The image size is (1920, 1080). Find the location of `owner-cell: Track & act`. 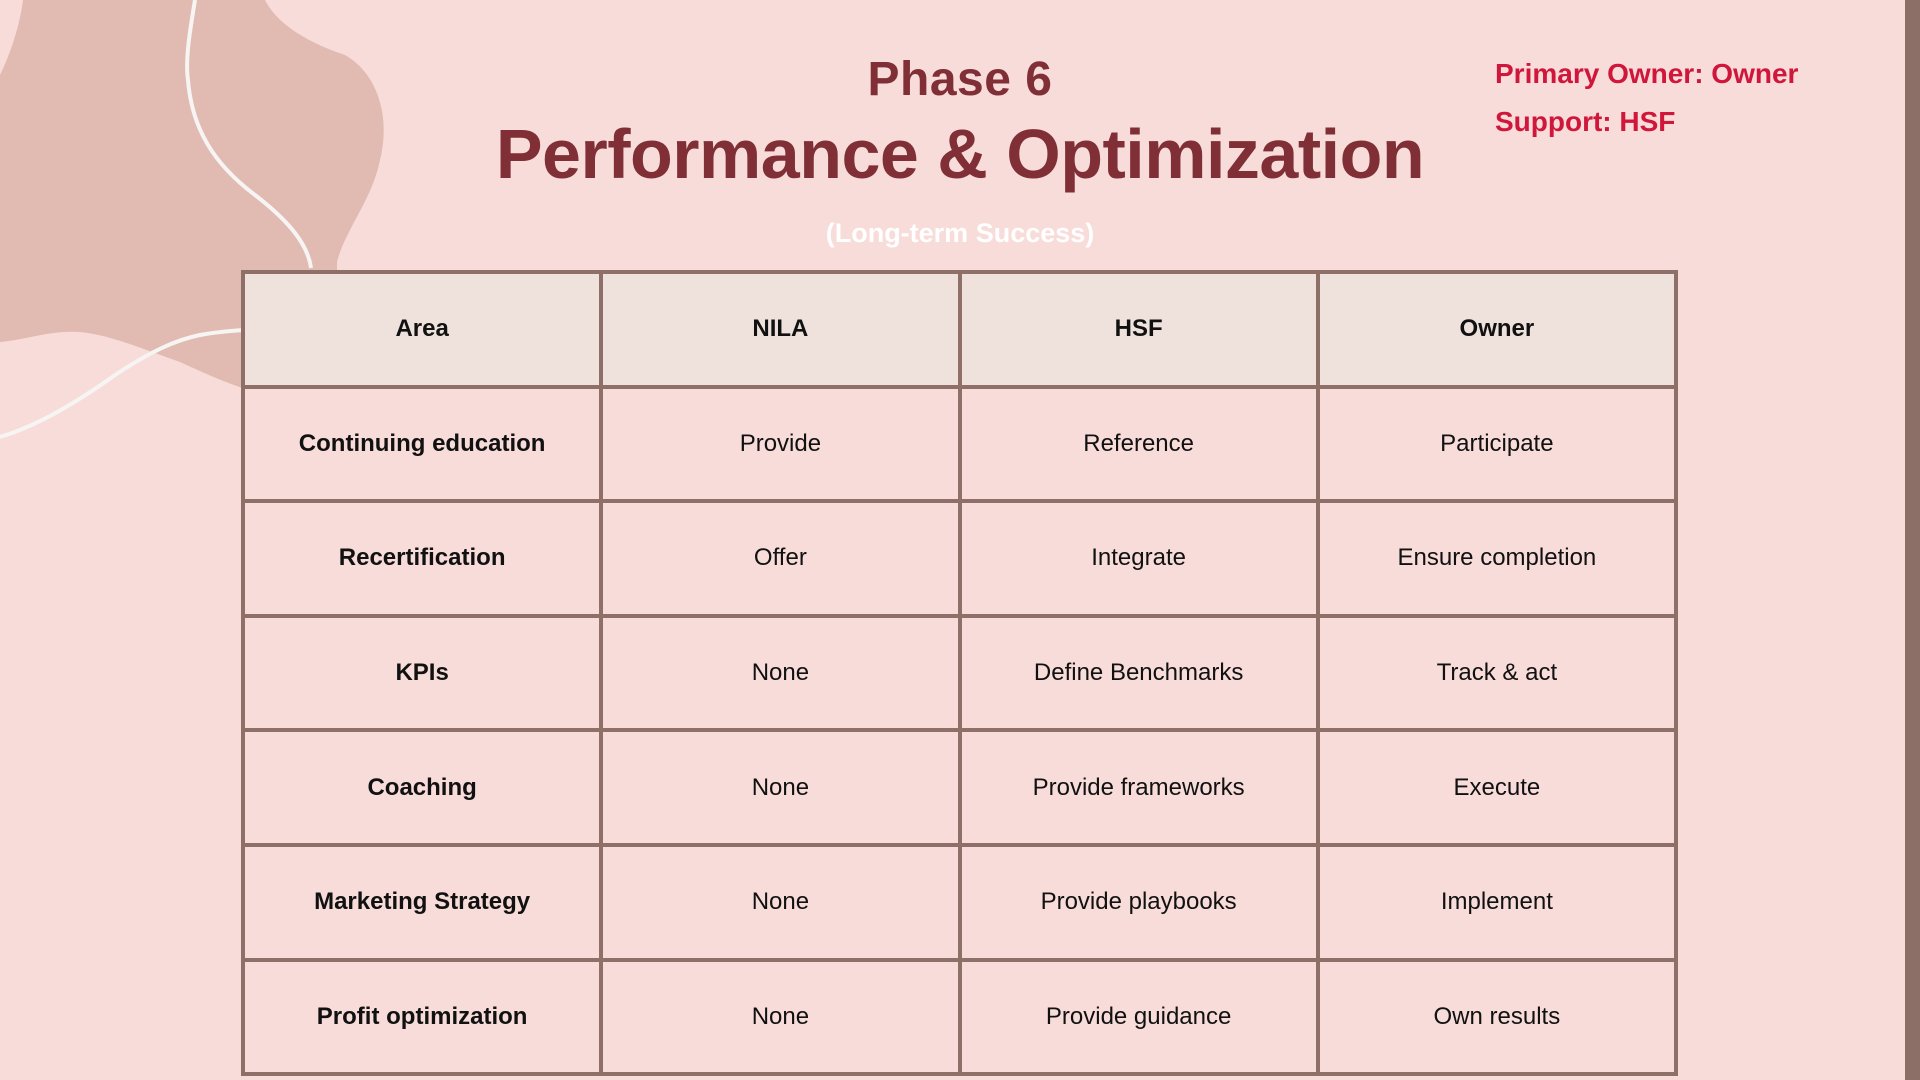

owner-cell: Track & act is located at coordinates (1497, 673).